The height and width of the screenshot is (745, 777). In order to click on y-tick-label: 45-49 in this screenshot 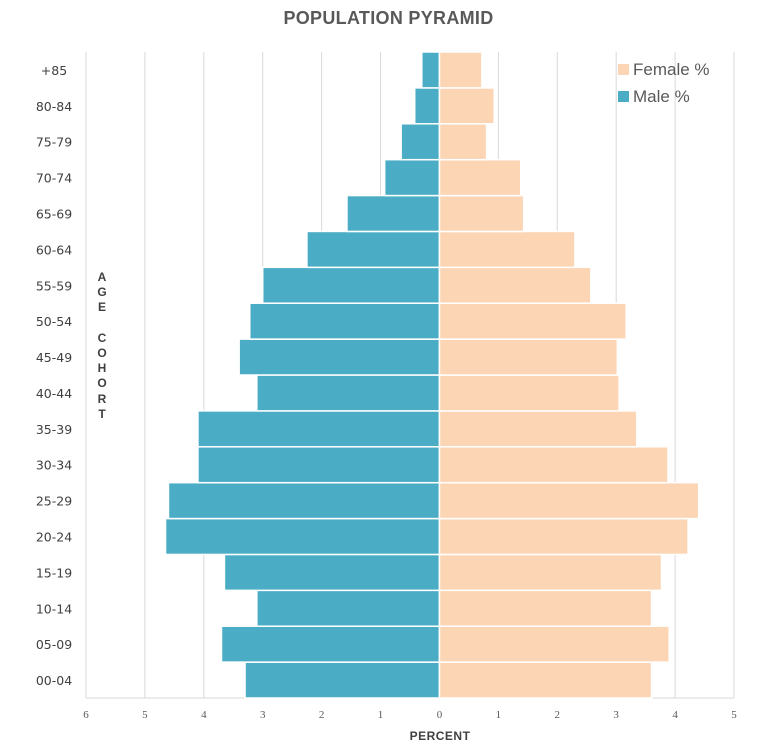, I will do `click(54, 357)`.